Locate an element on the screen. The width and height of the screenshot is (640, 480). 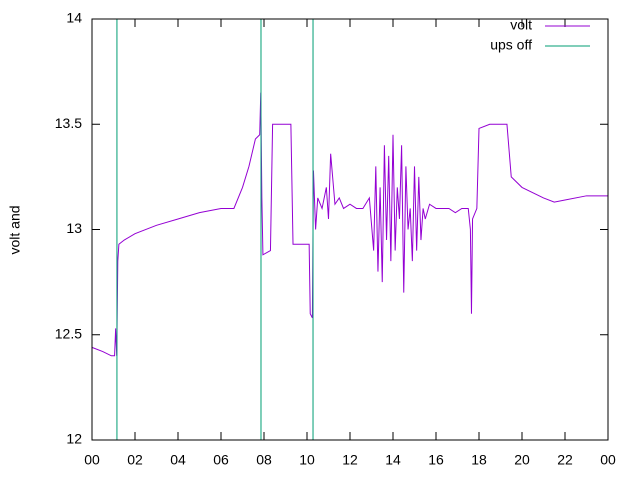
y-tick-label: 13 is located at coordinates (74, 228).